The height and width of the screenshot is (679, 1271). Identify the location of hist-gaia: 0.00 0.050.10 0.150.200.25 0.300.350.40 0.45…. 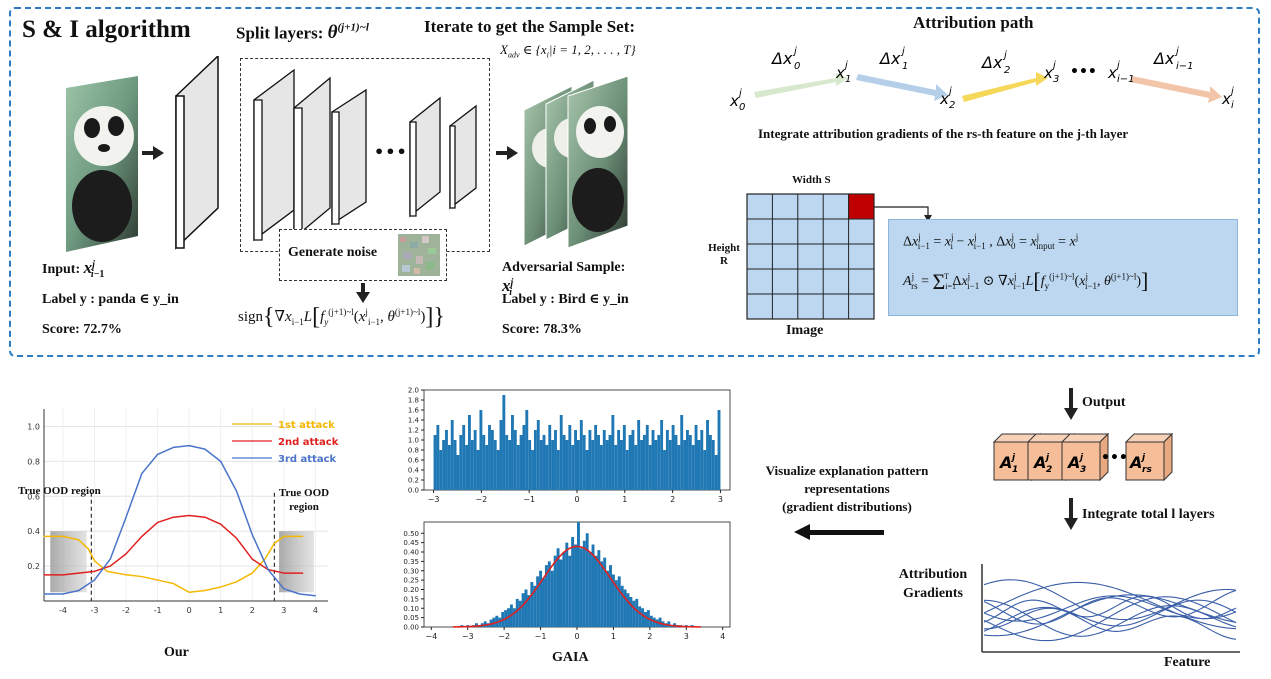
(567, 581).